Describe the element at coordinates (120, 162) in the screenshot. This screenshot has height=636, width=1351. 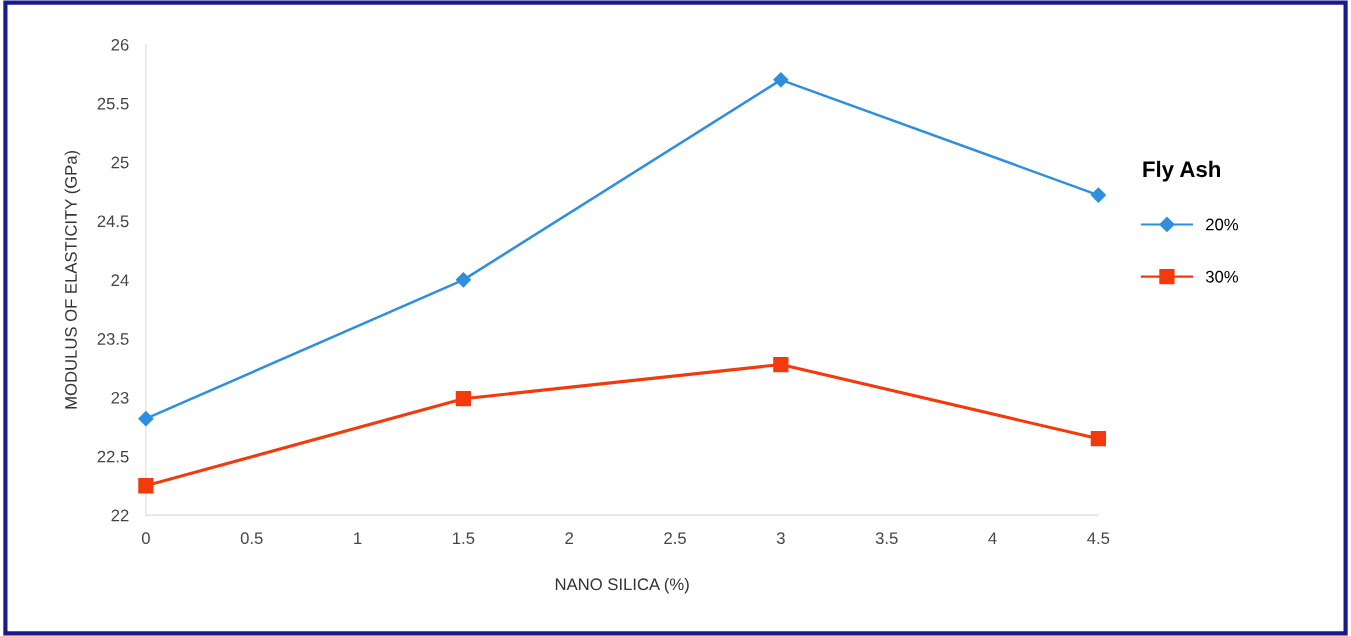
I see `y-tick-label: 25` at that location.